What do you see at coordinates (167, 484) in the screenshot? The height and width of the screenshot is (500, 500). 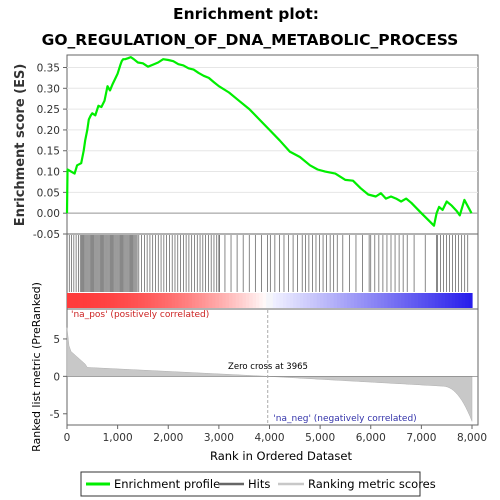 I see `legend-label: Enrichment profile` at bounding box center [167, 484].